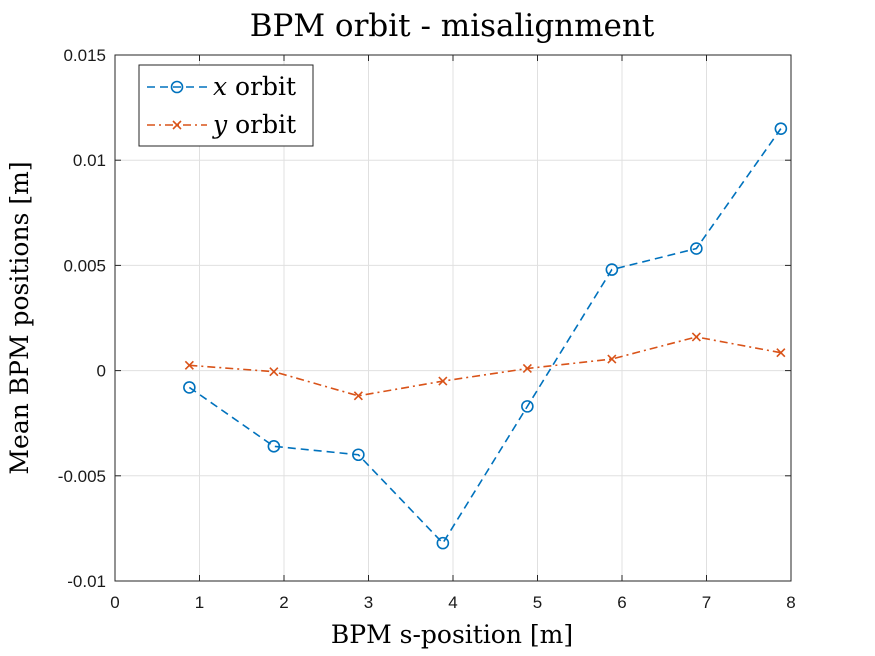 This screenshot has height=656, width=875. Describe the element at coordinates (368, 602) in the screenshot. I see `x-tick-label: 3` at that location.